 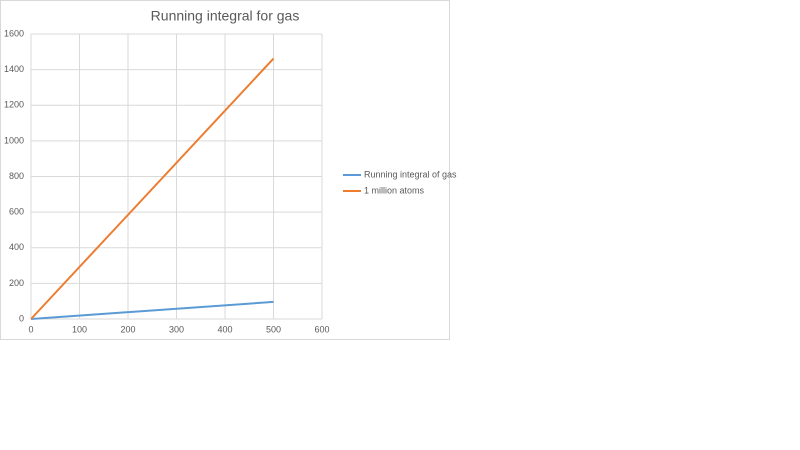 What do you see at coordinates (176, 329) in the screenshot?
I see `x-tick-label: 300` at bounding box center [176, 329].